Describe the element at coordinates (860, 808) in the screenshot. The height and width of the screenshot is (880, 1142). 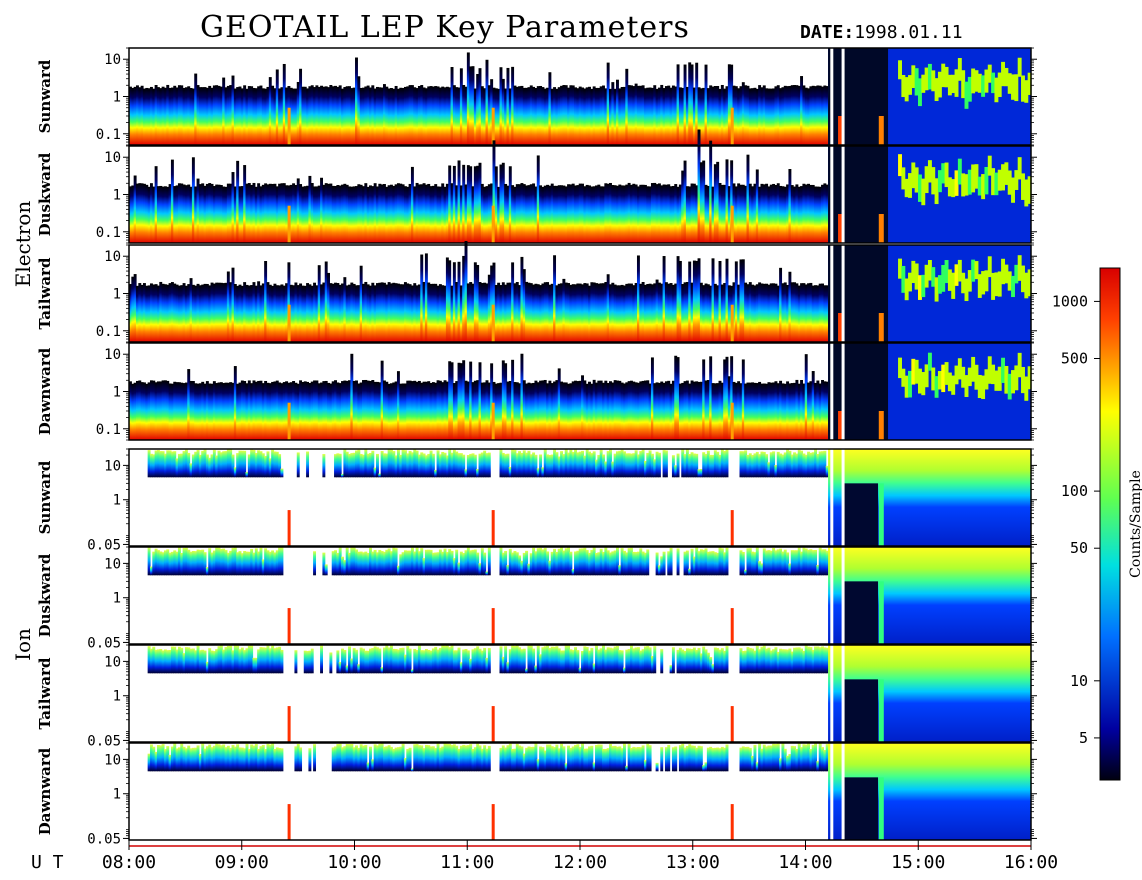
I see `late-region-dark` at that location.